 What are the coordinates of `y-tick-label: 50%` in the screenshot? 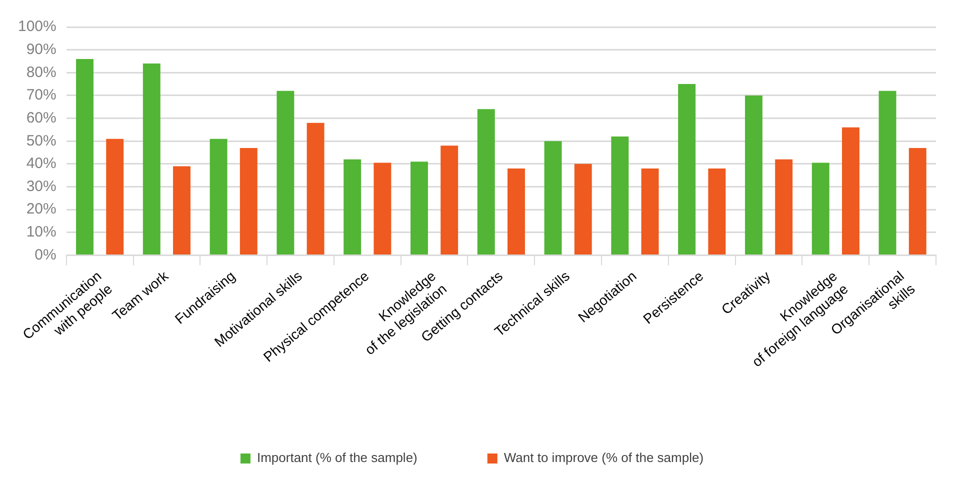 It's located at (41, 141).